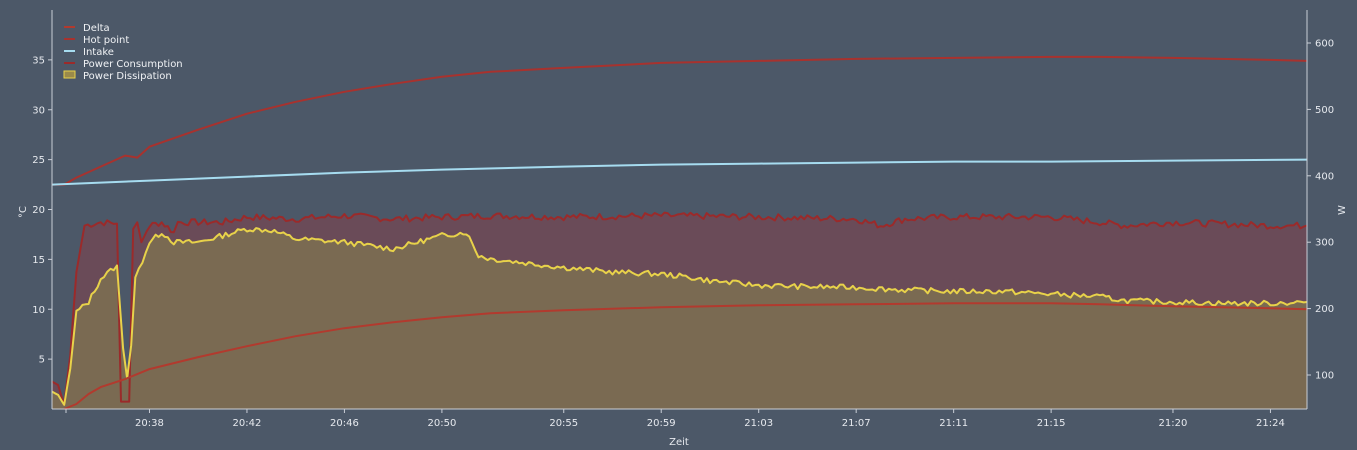 The height and width of the screenshot is (450, 1357). I want to click on legend-label: Delta, so click(96, 28).